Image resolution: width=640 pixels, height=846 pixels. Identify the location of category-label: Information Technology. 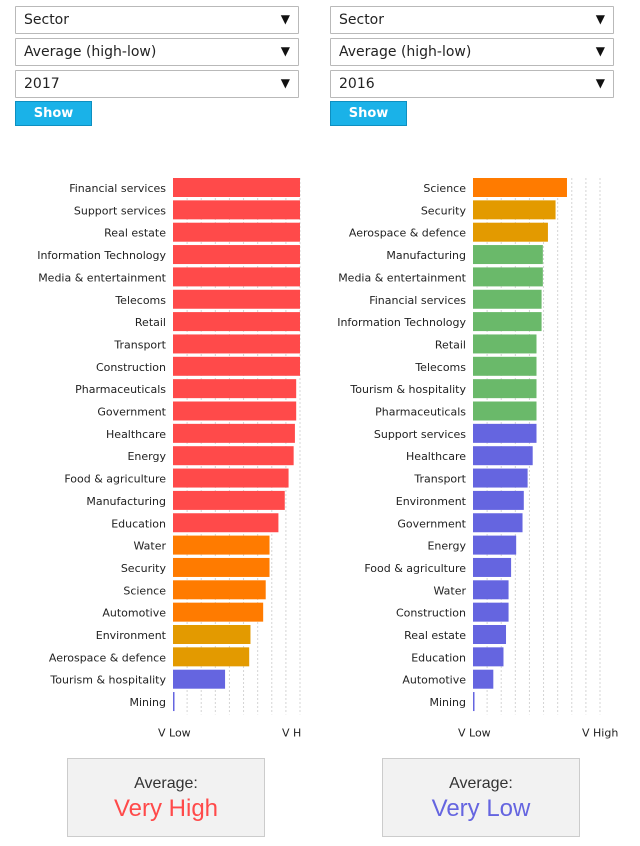
(401, 322).